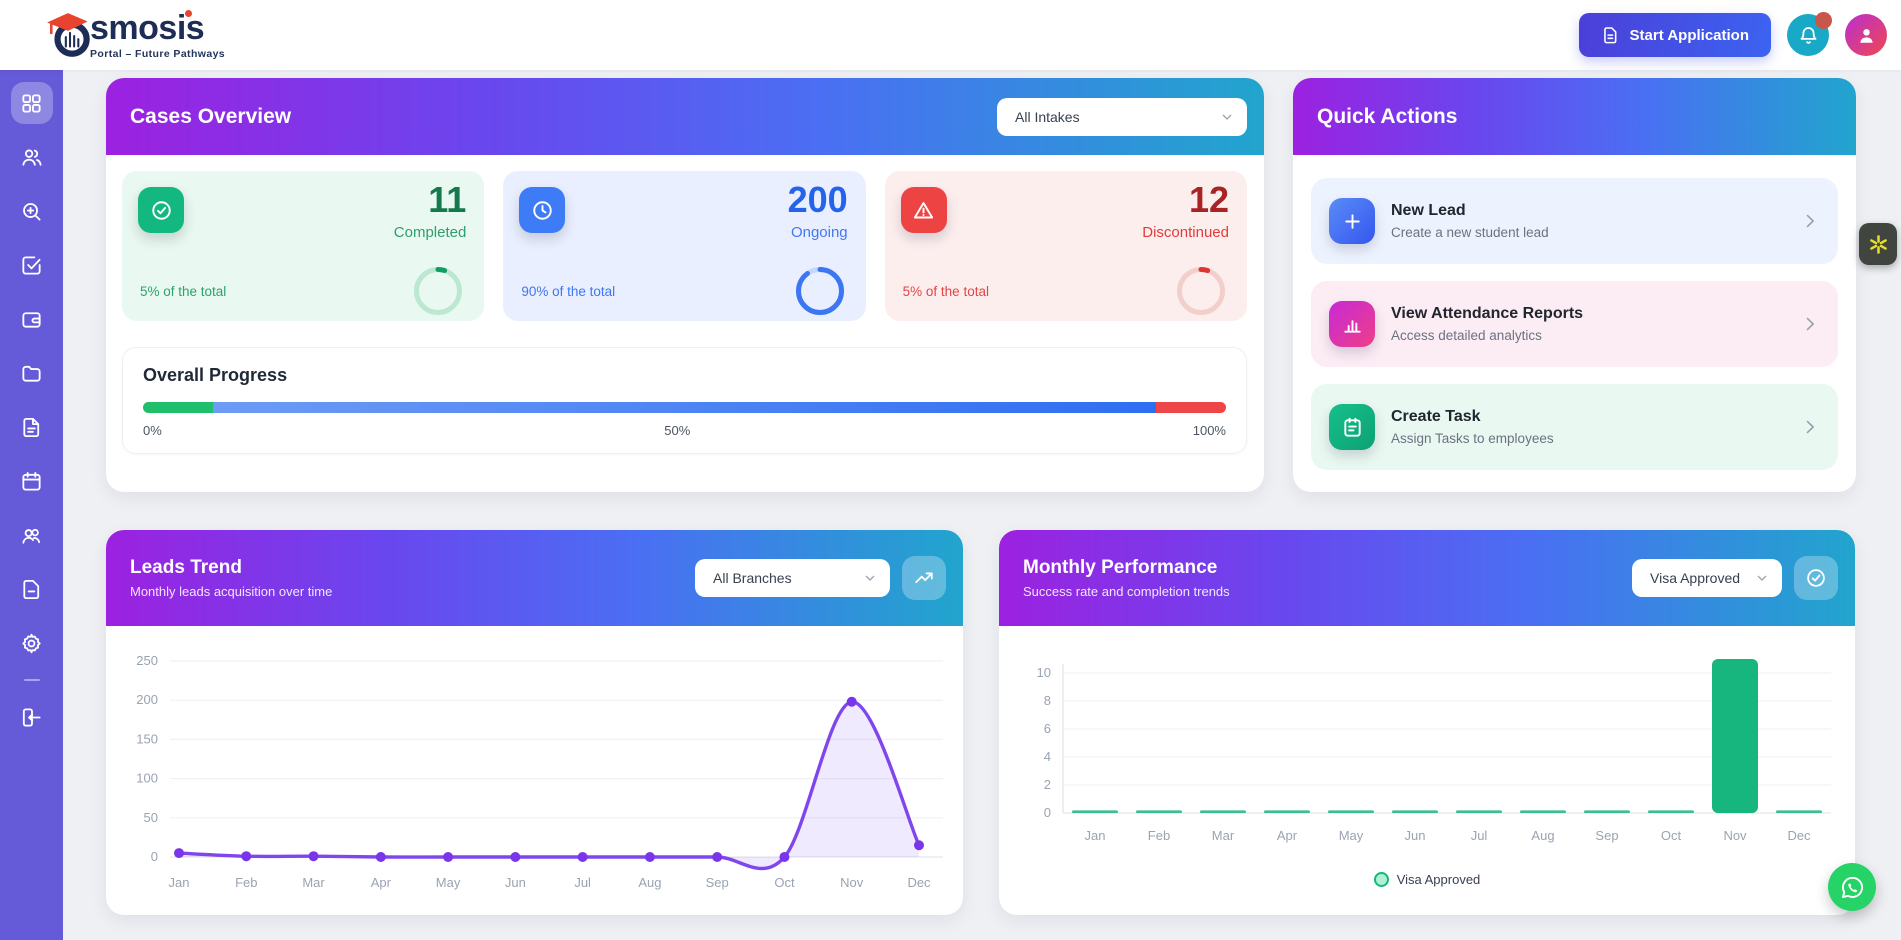  I want to click on sidebar-item-files, so click(32, 373).